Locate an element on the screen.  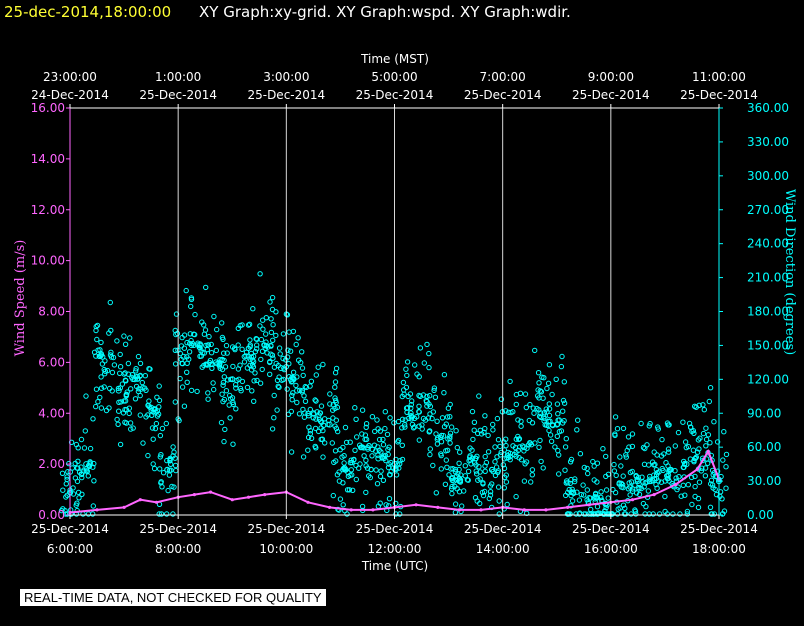
top-tick-time: 23:00:00 is located at coordinates (70, 77).